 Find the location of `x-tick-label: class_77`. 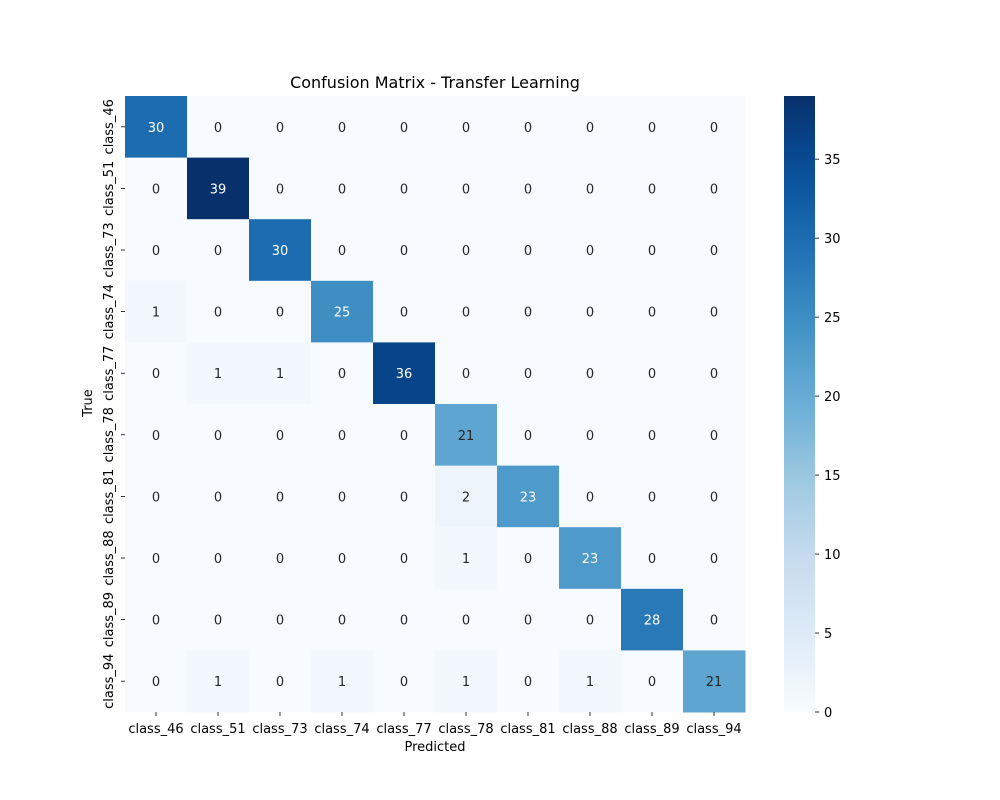

x-tick-label: class_77 is located at coordinates (403, 729).